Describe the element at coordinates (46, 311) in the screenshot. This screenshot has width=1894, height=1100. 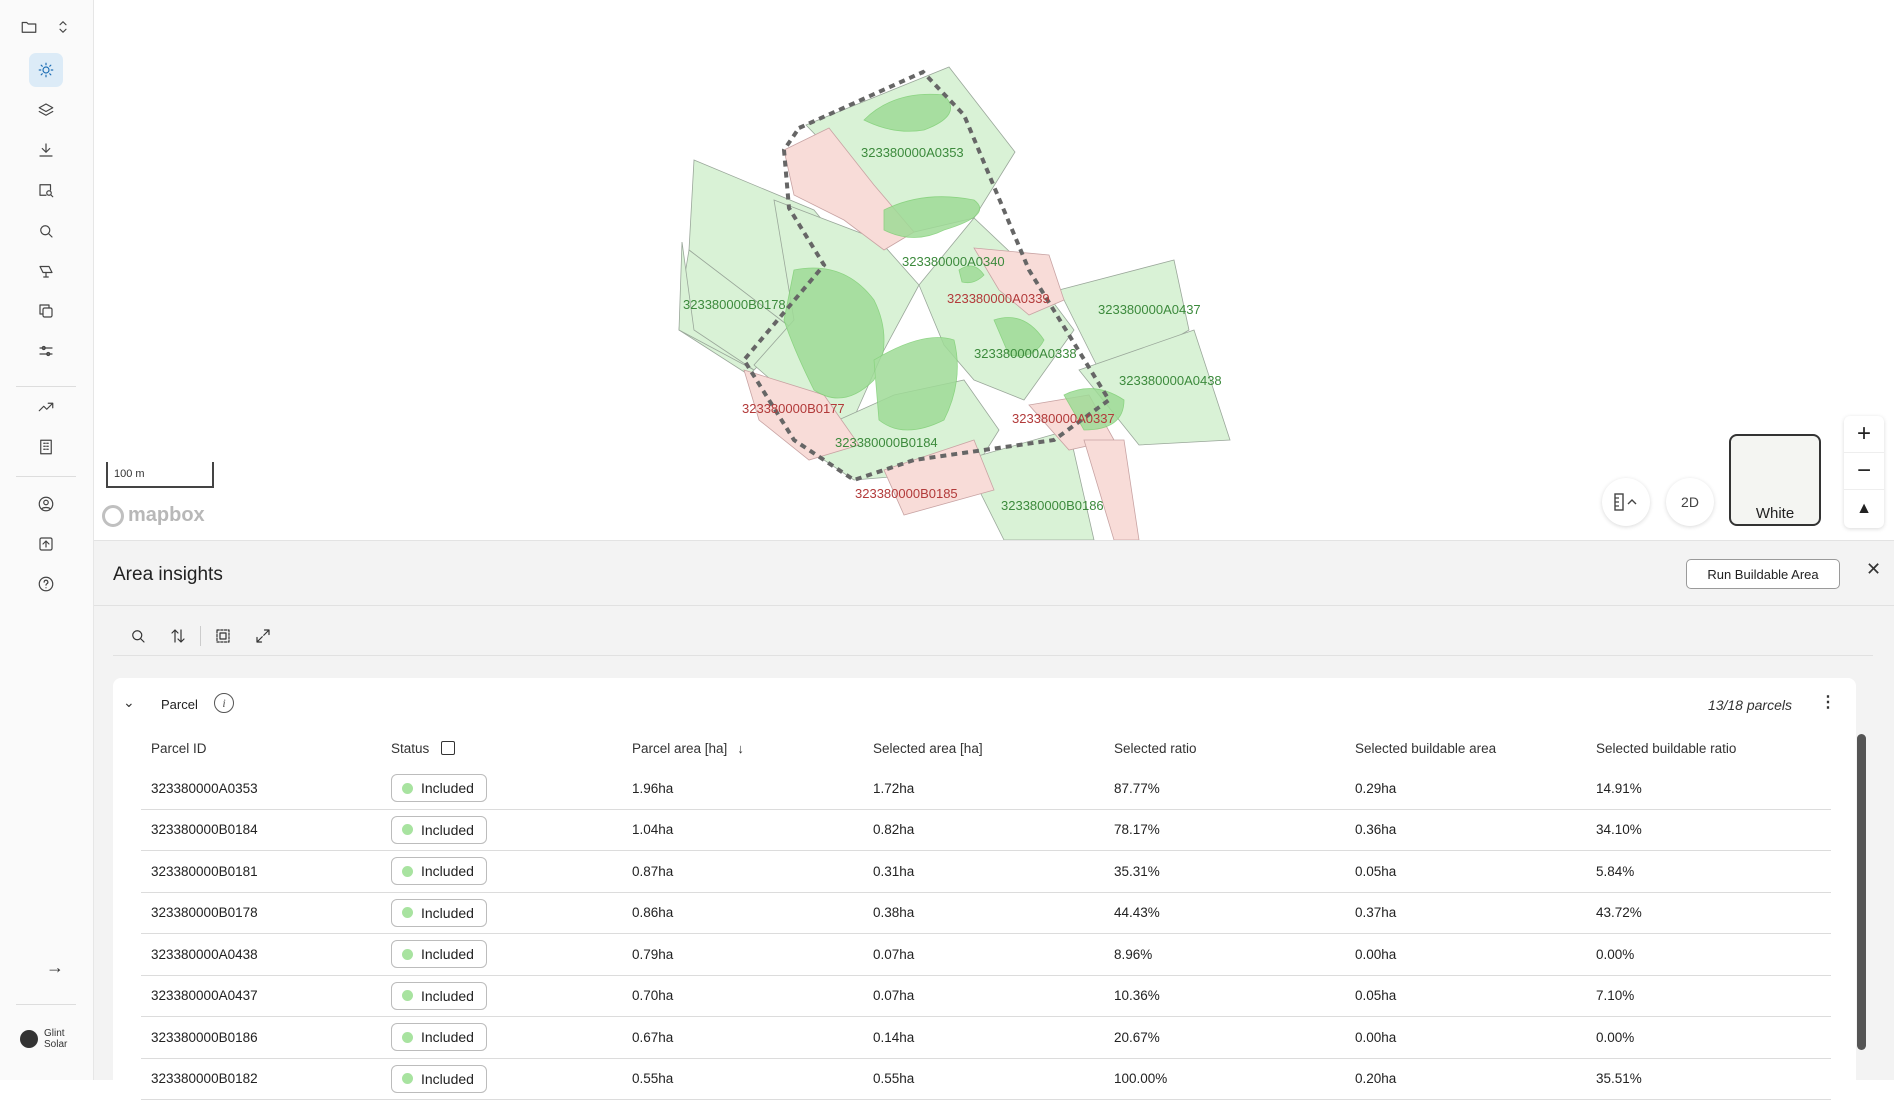
I see `copy-icon` at that location.